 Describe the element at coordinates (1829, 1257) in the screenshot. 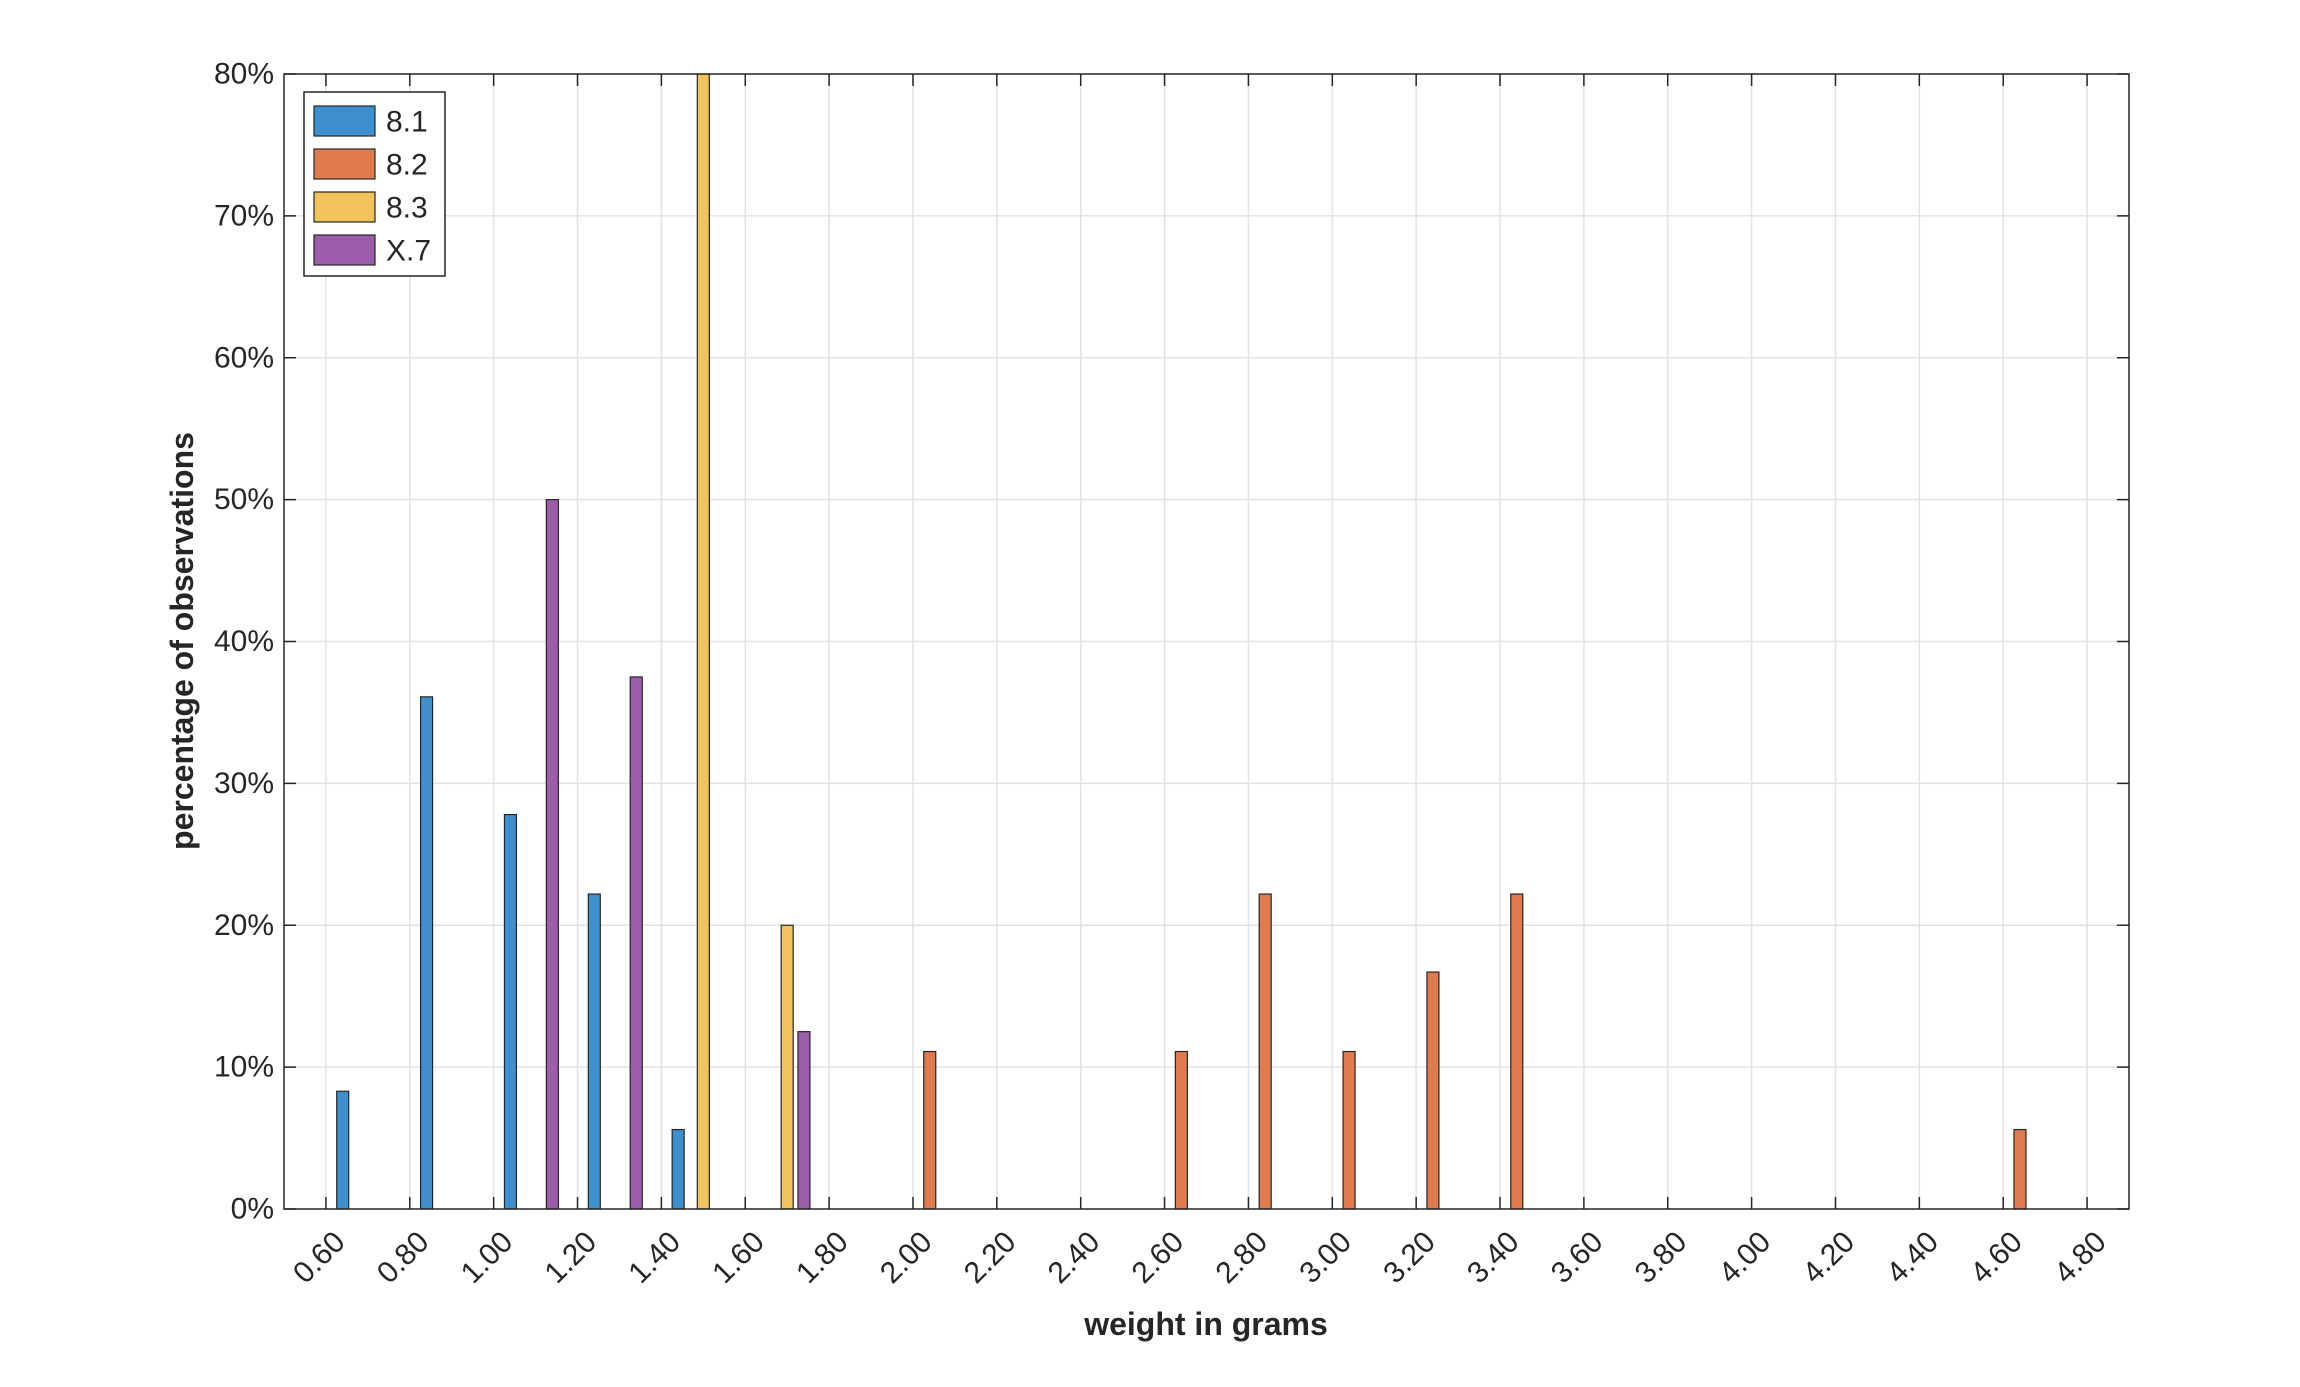

I see `x-tick-label: 4.20` at that location.